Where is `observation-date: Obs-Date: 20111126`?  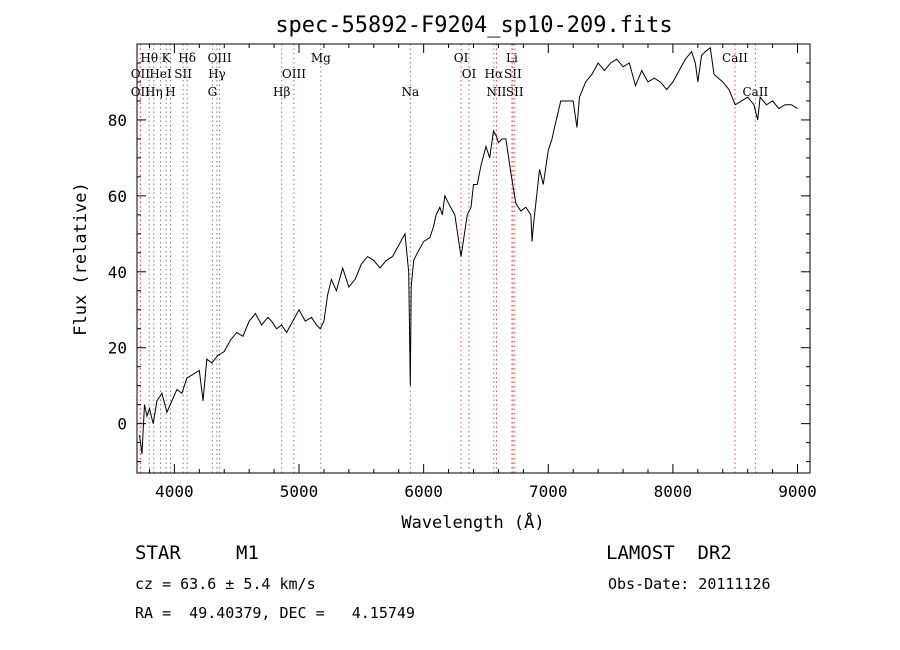
observation-date: Obs-Date: 20111126 is located at coordinates (689, 584).